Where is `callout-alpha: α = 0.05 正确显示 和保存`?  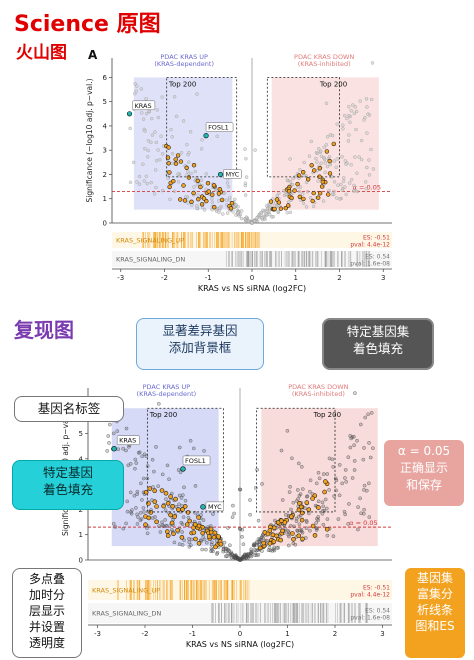
callout-alpha: α = 0.05 正确显示 和保存 is located at coordinates (424, 473).